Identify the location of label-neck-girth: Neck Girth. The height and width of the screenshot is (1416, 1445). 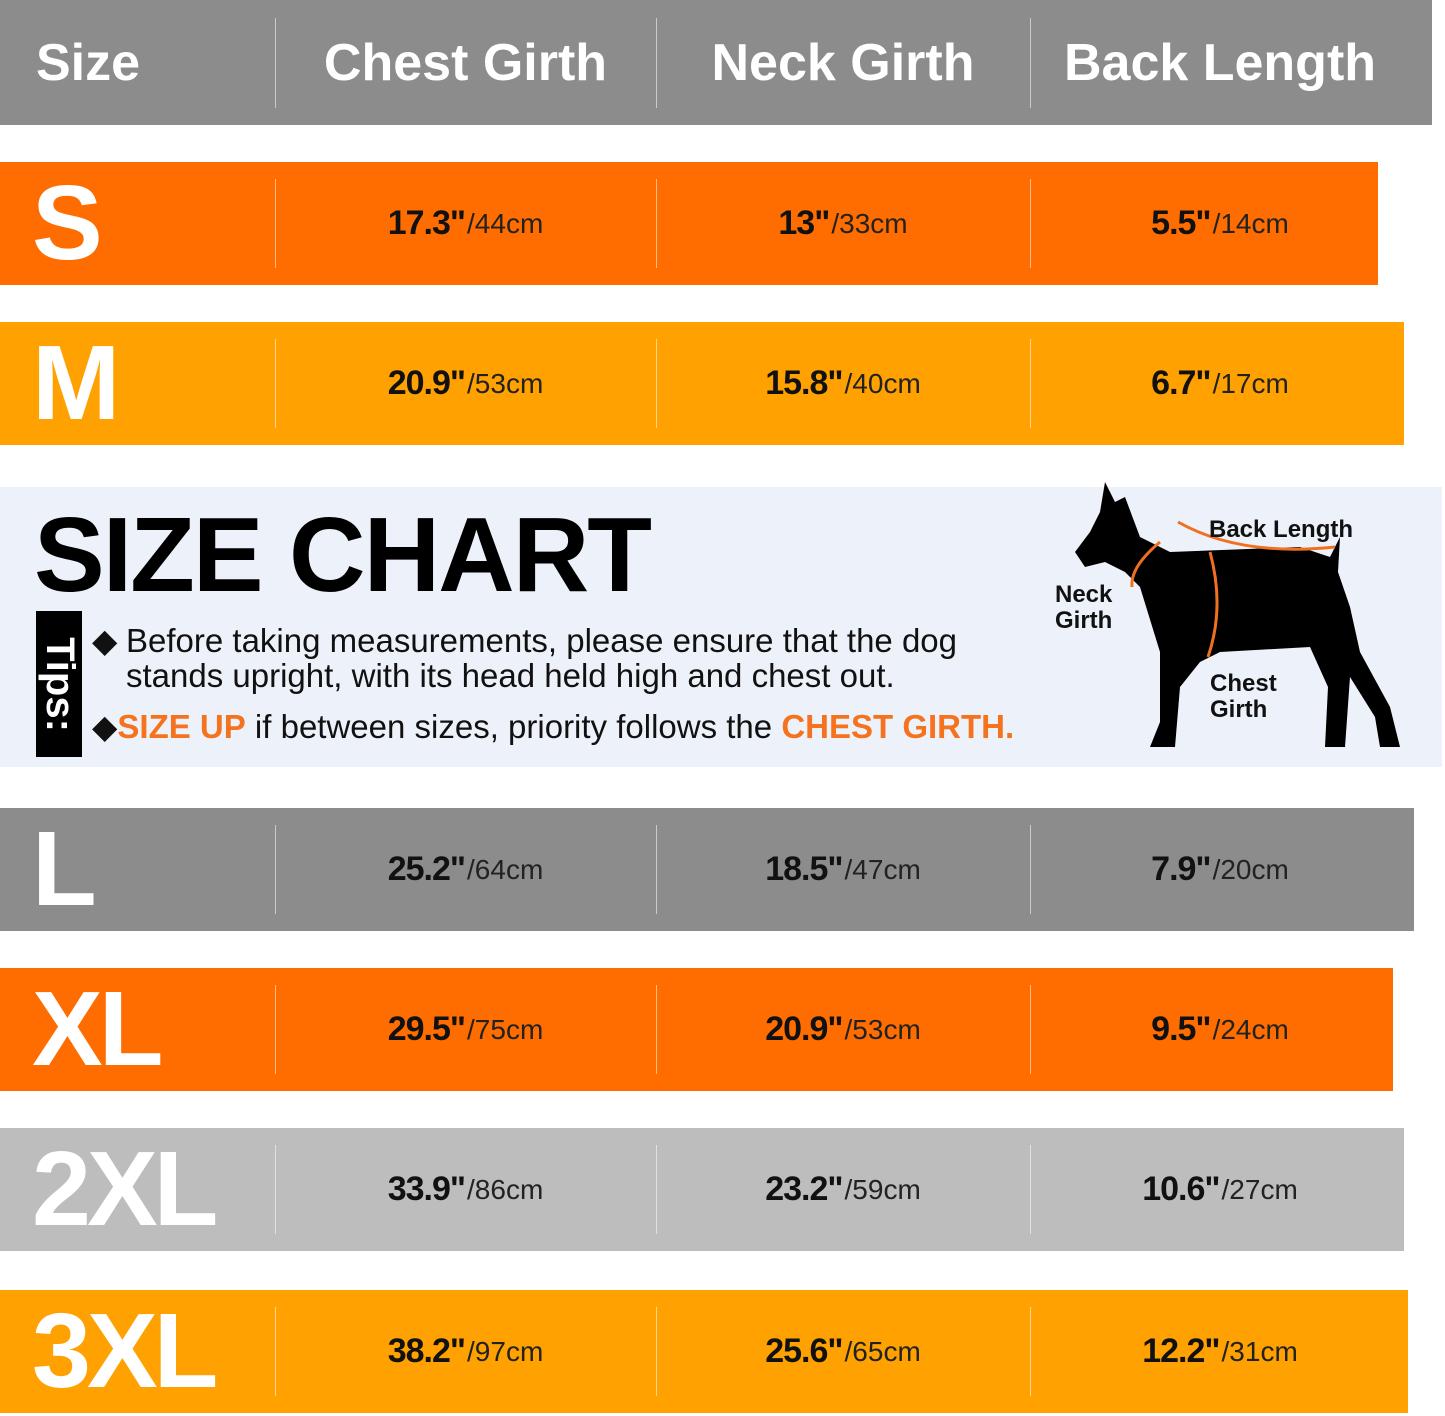
(1084, 607).